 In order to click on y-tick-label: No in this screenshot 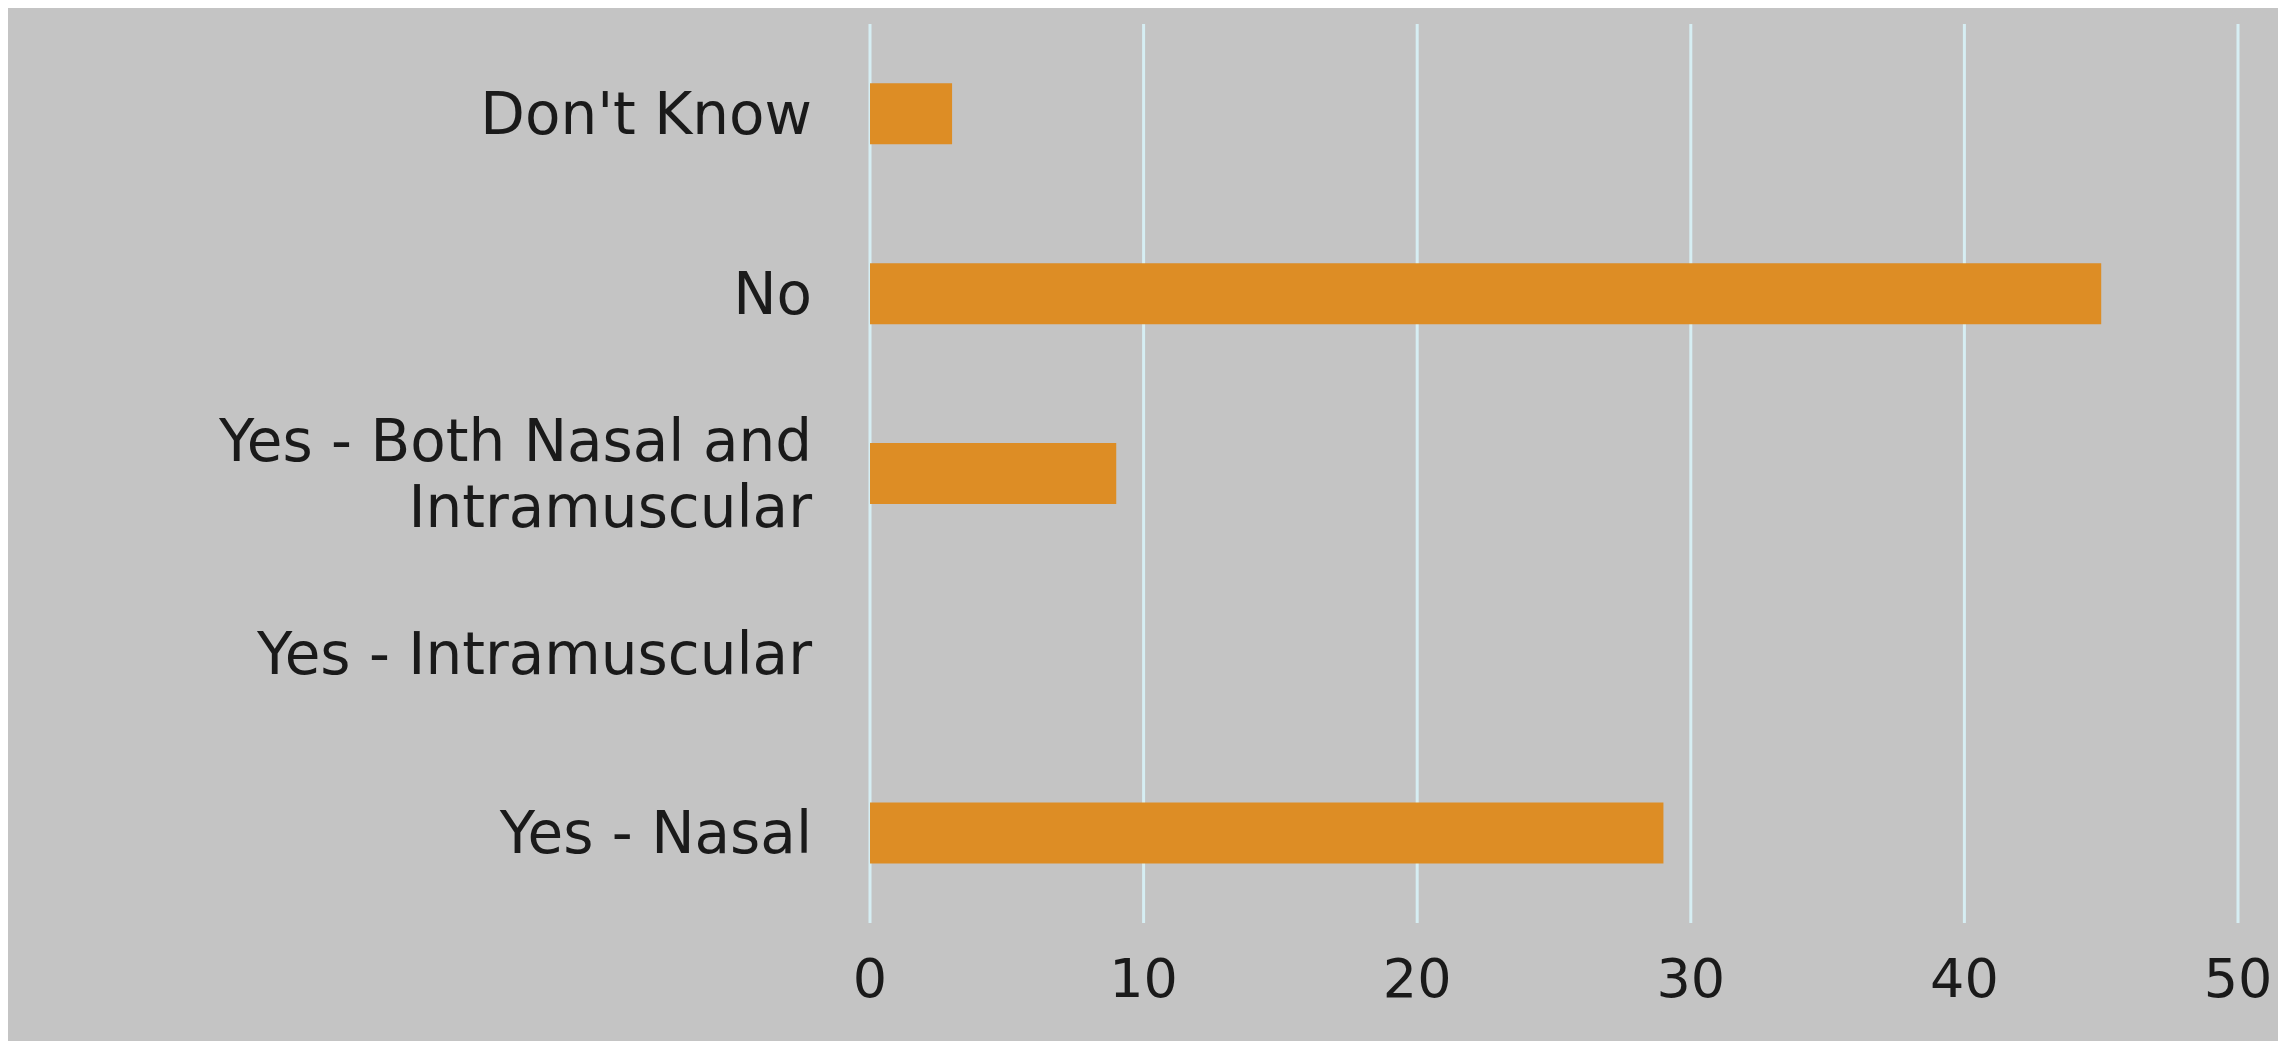, I will do `click(772, 294)`.